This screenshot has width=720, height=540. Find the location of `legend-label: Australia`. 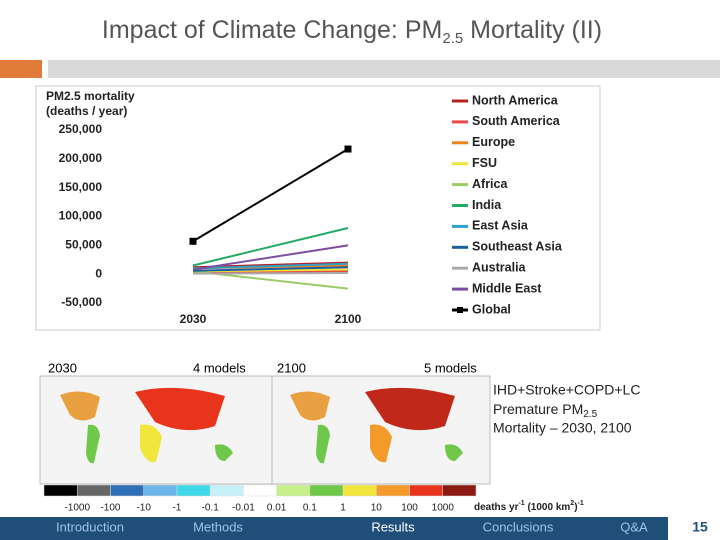

legend-label: Australia is located at coordinates (499, 267).